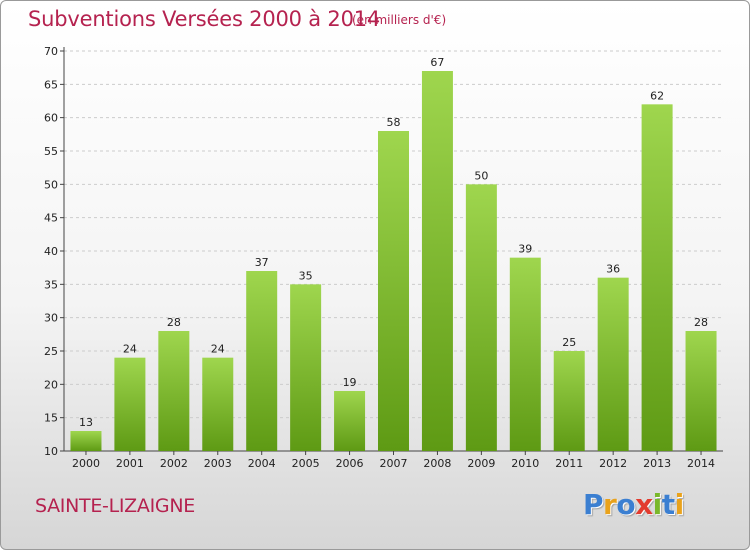 This screenshot has height=550, width=750. I want to click on x-tick-label: 2003, so click(218, 463).